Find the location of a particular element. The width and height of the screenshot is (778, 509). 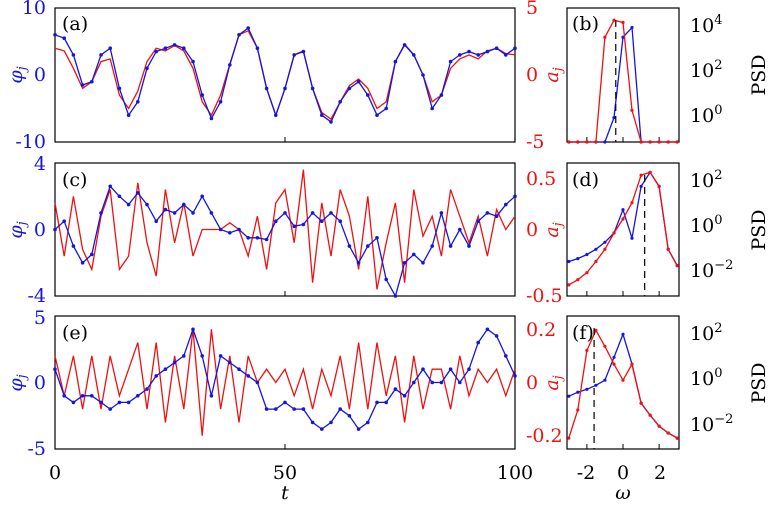

psd-tick-1e2: 10² is located at coordinates (706, 333).